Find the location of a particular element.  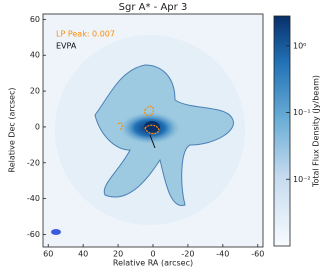

y-tick-label: -60 is located at coordinates (33, 234).